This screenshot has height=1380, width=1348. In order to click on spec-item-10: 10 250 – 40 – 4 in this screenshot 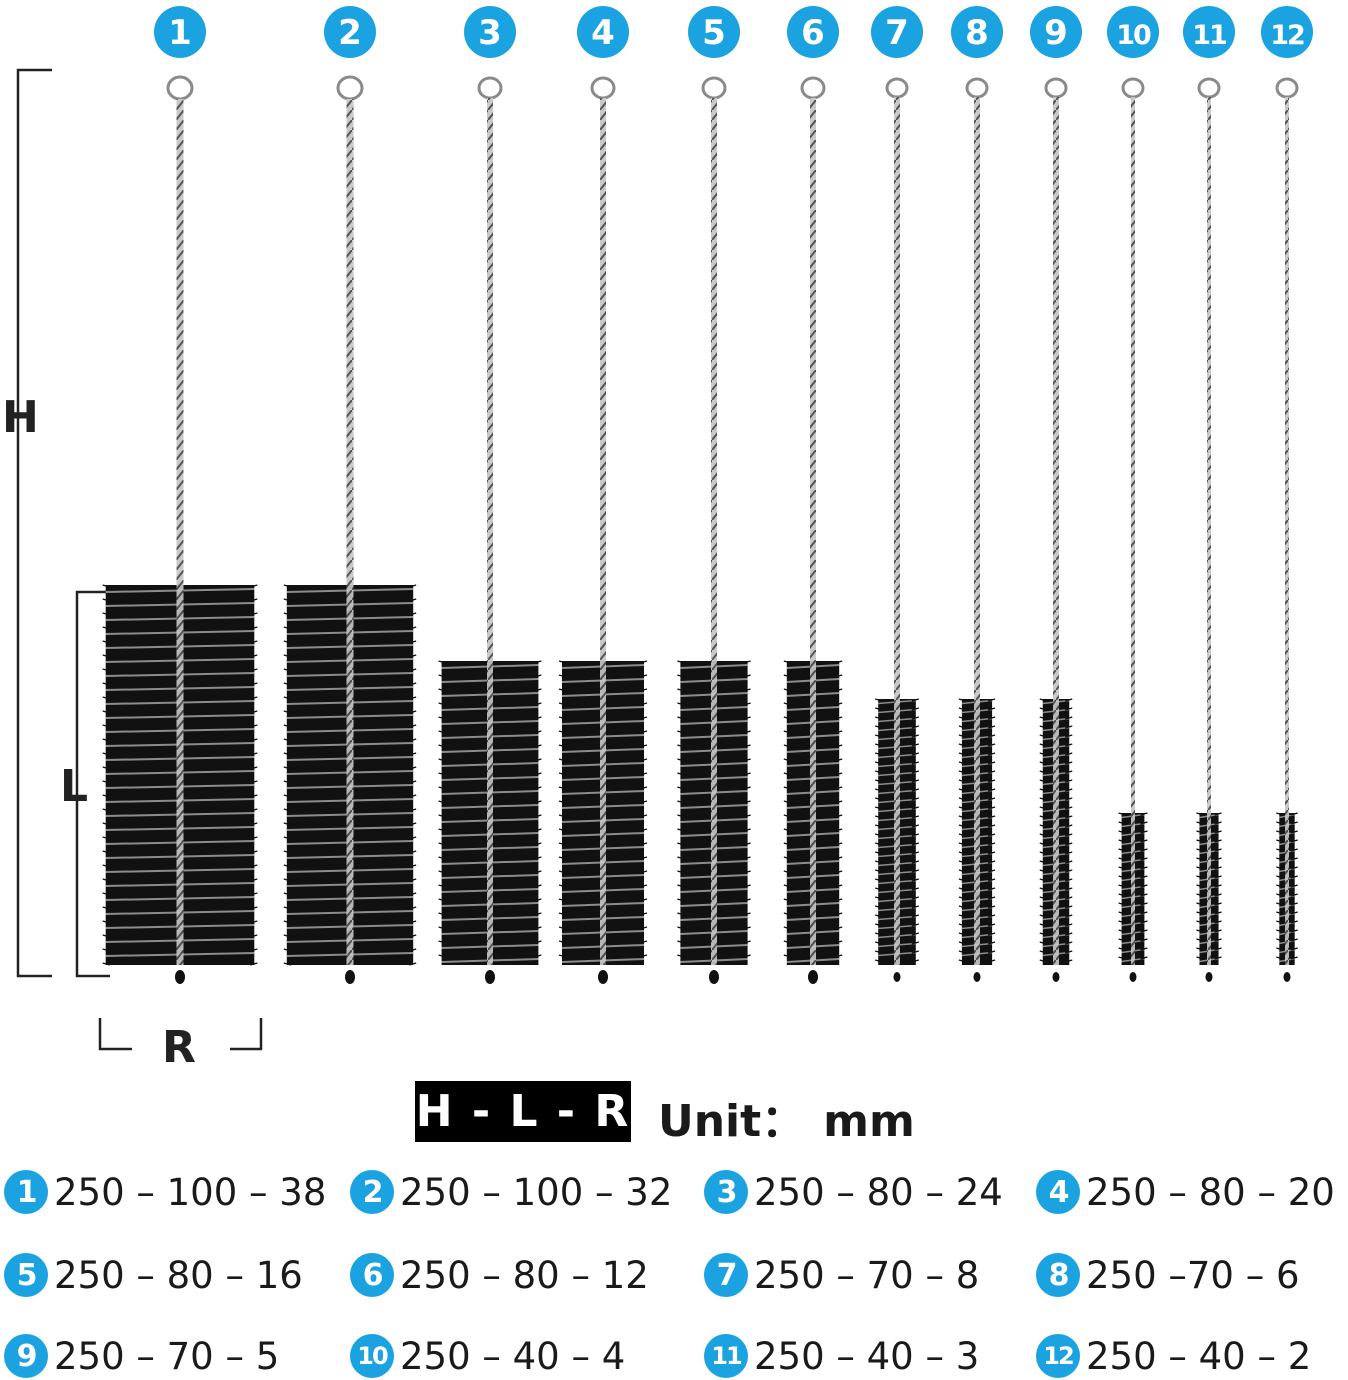, I will do `click(487, 1356)`.